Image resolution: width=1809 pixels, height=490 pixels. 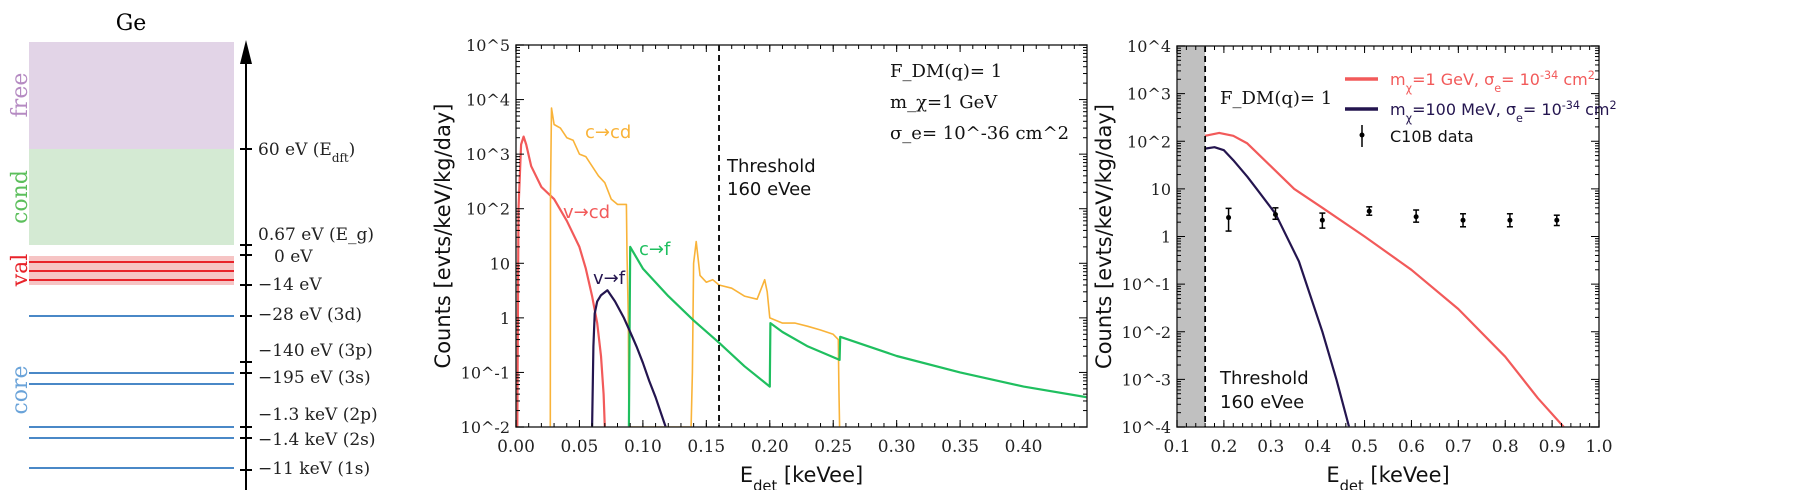 I want to click on region-label-free: free, so click(x=20, y=95).